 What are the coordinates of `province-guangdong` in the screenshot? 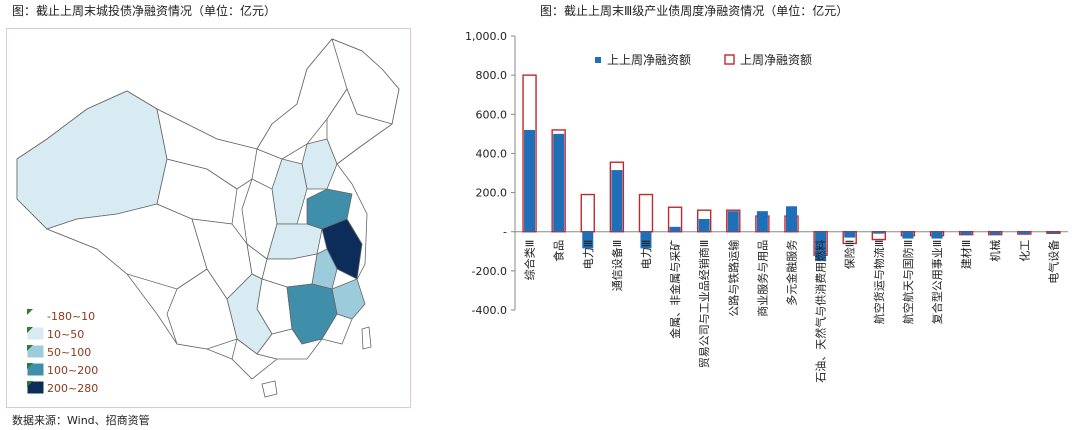 It's located at (289, 344).